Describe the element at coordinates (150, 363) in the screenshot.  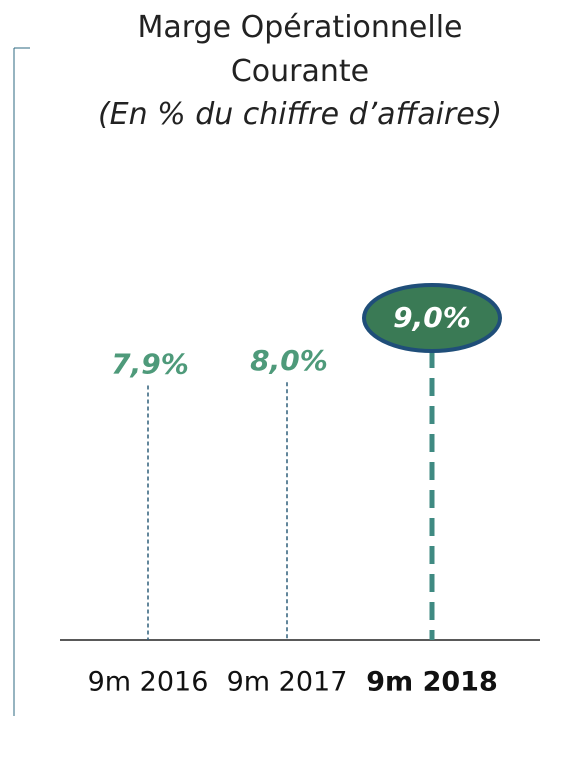
I see `value-label: 7,9%` at that location.